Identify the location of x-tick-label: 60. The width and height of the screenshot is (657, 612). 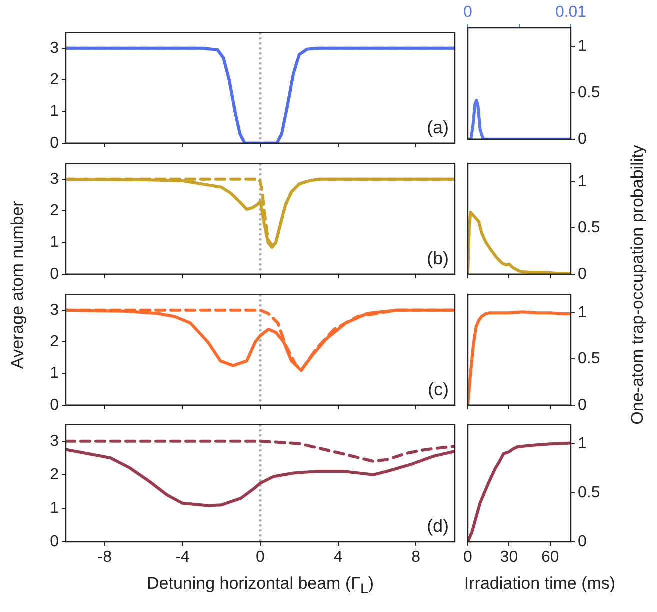
(551, 557).